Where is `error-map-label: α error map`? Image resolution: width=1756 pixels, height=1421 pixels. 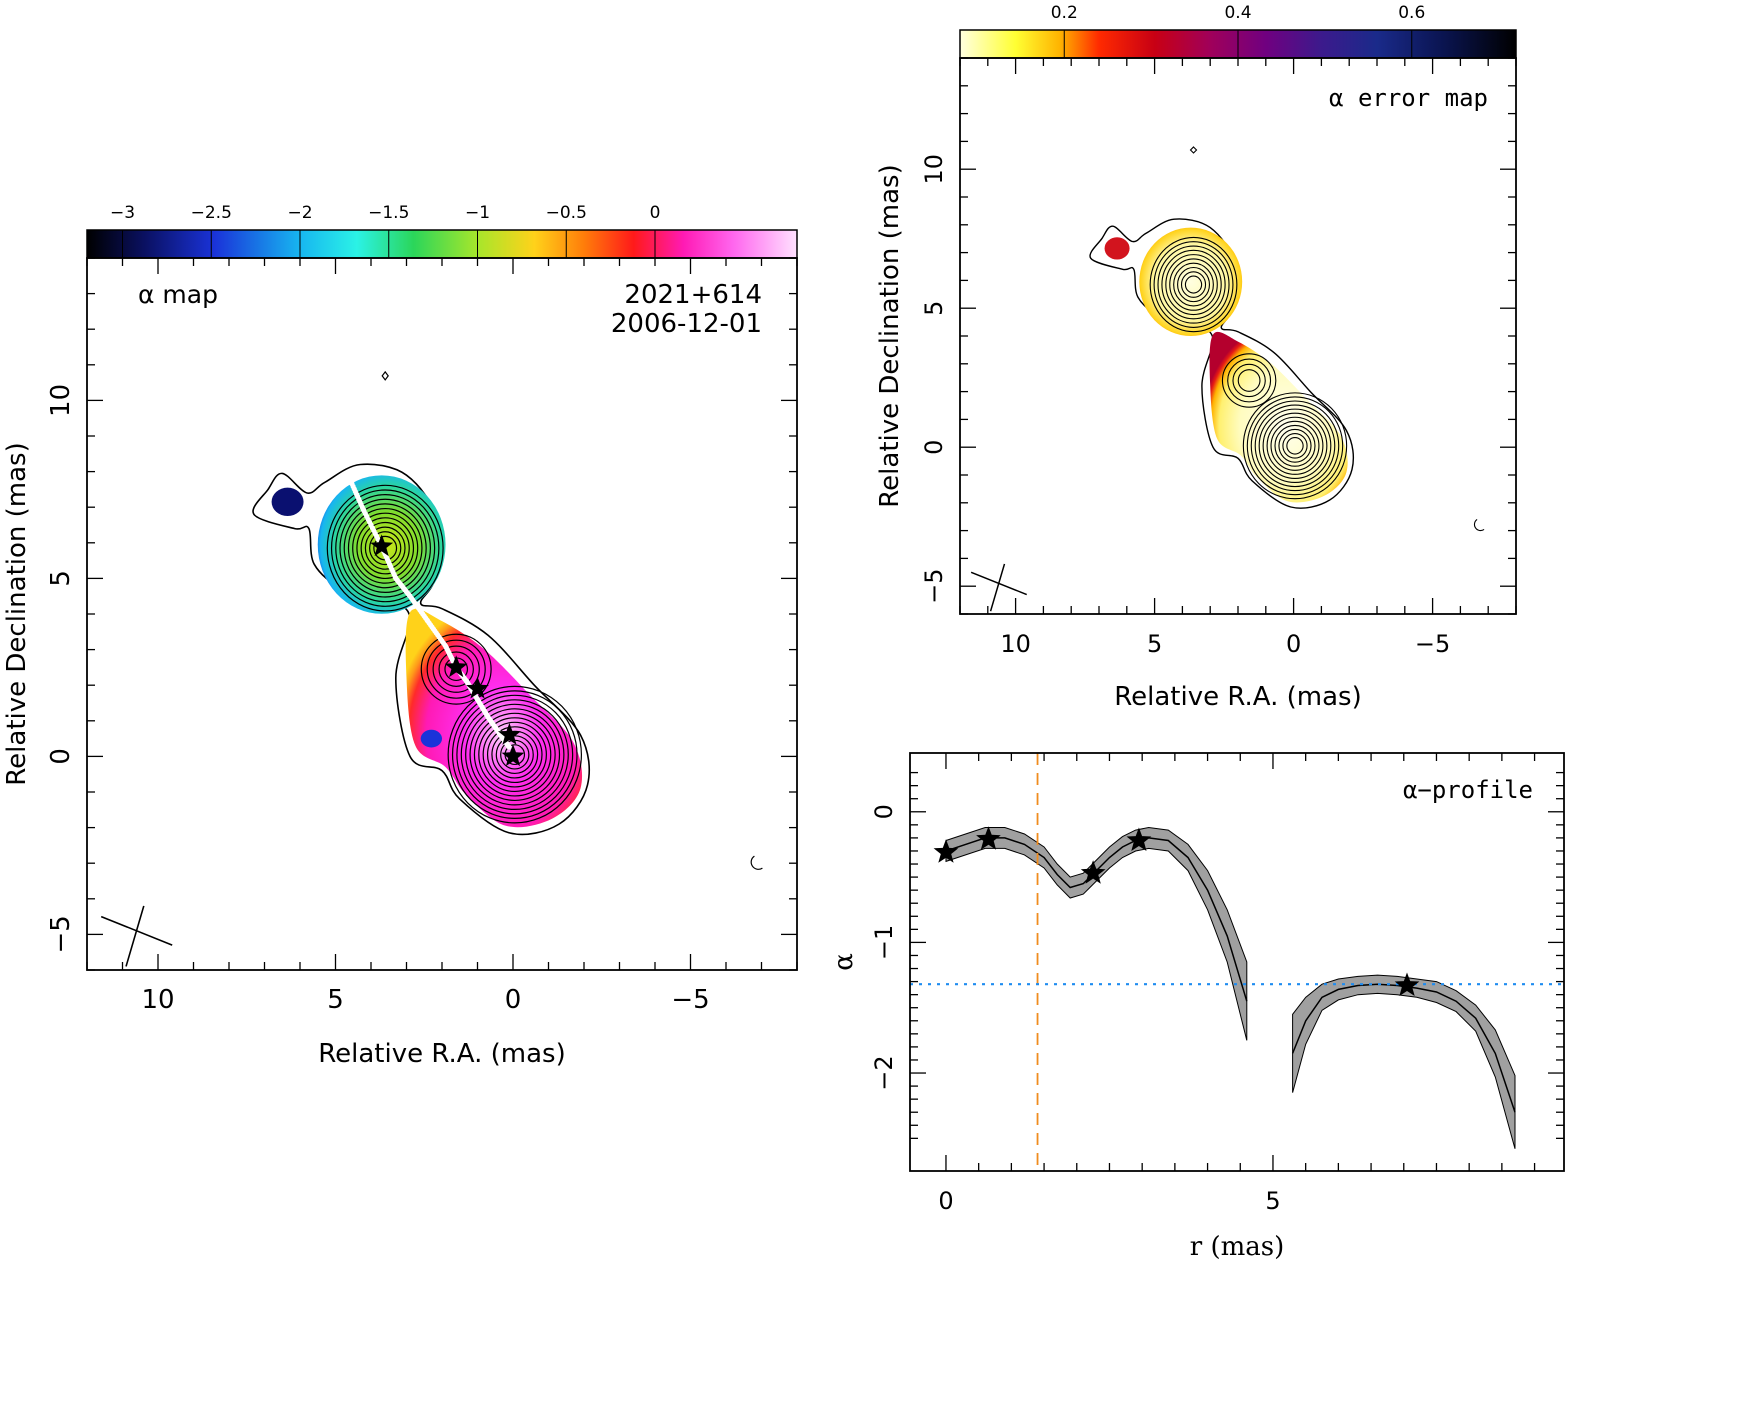
error-map-label: α error map is located at coordinates (1408, 98).